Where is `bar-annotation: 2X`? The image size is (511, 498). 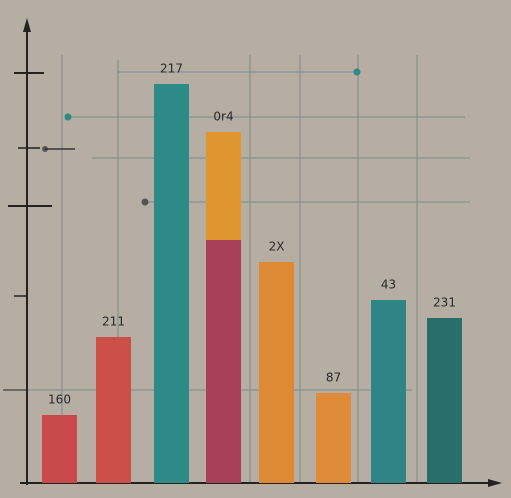
bar-annotation: 2X is located at coordinates (277, 247).